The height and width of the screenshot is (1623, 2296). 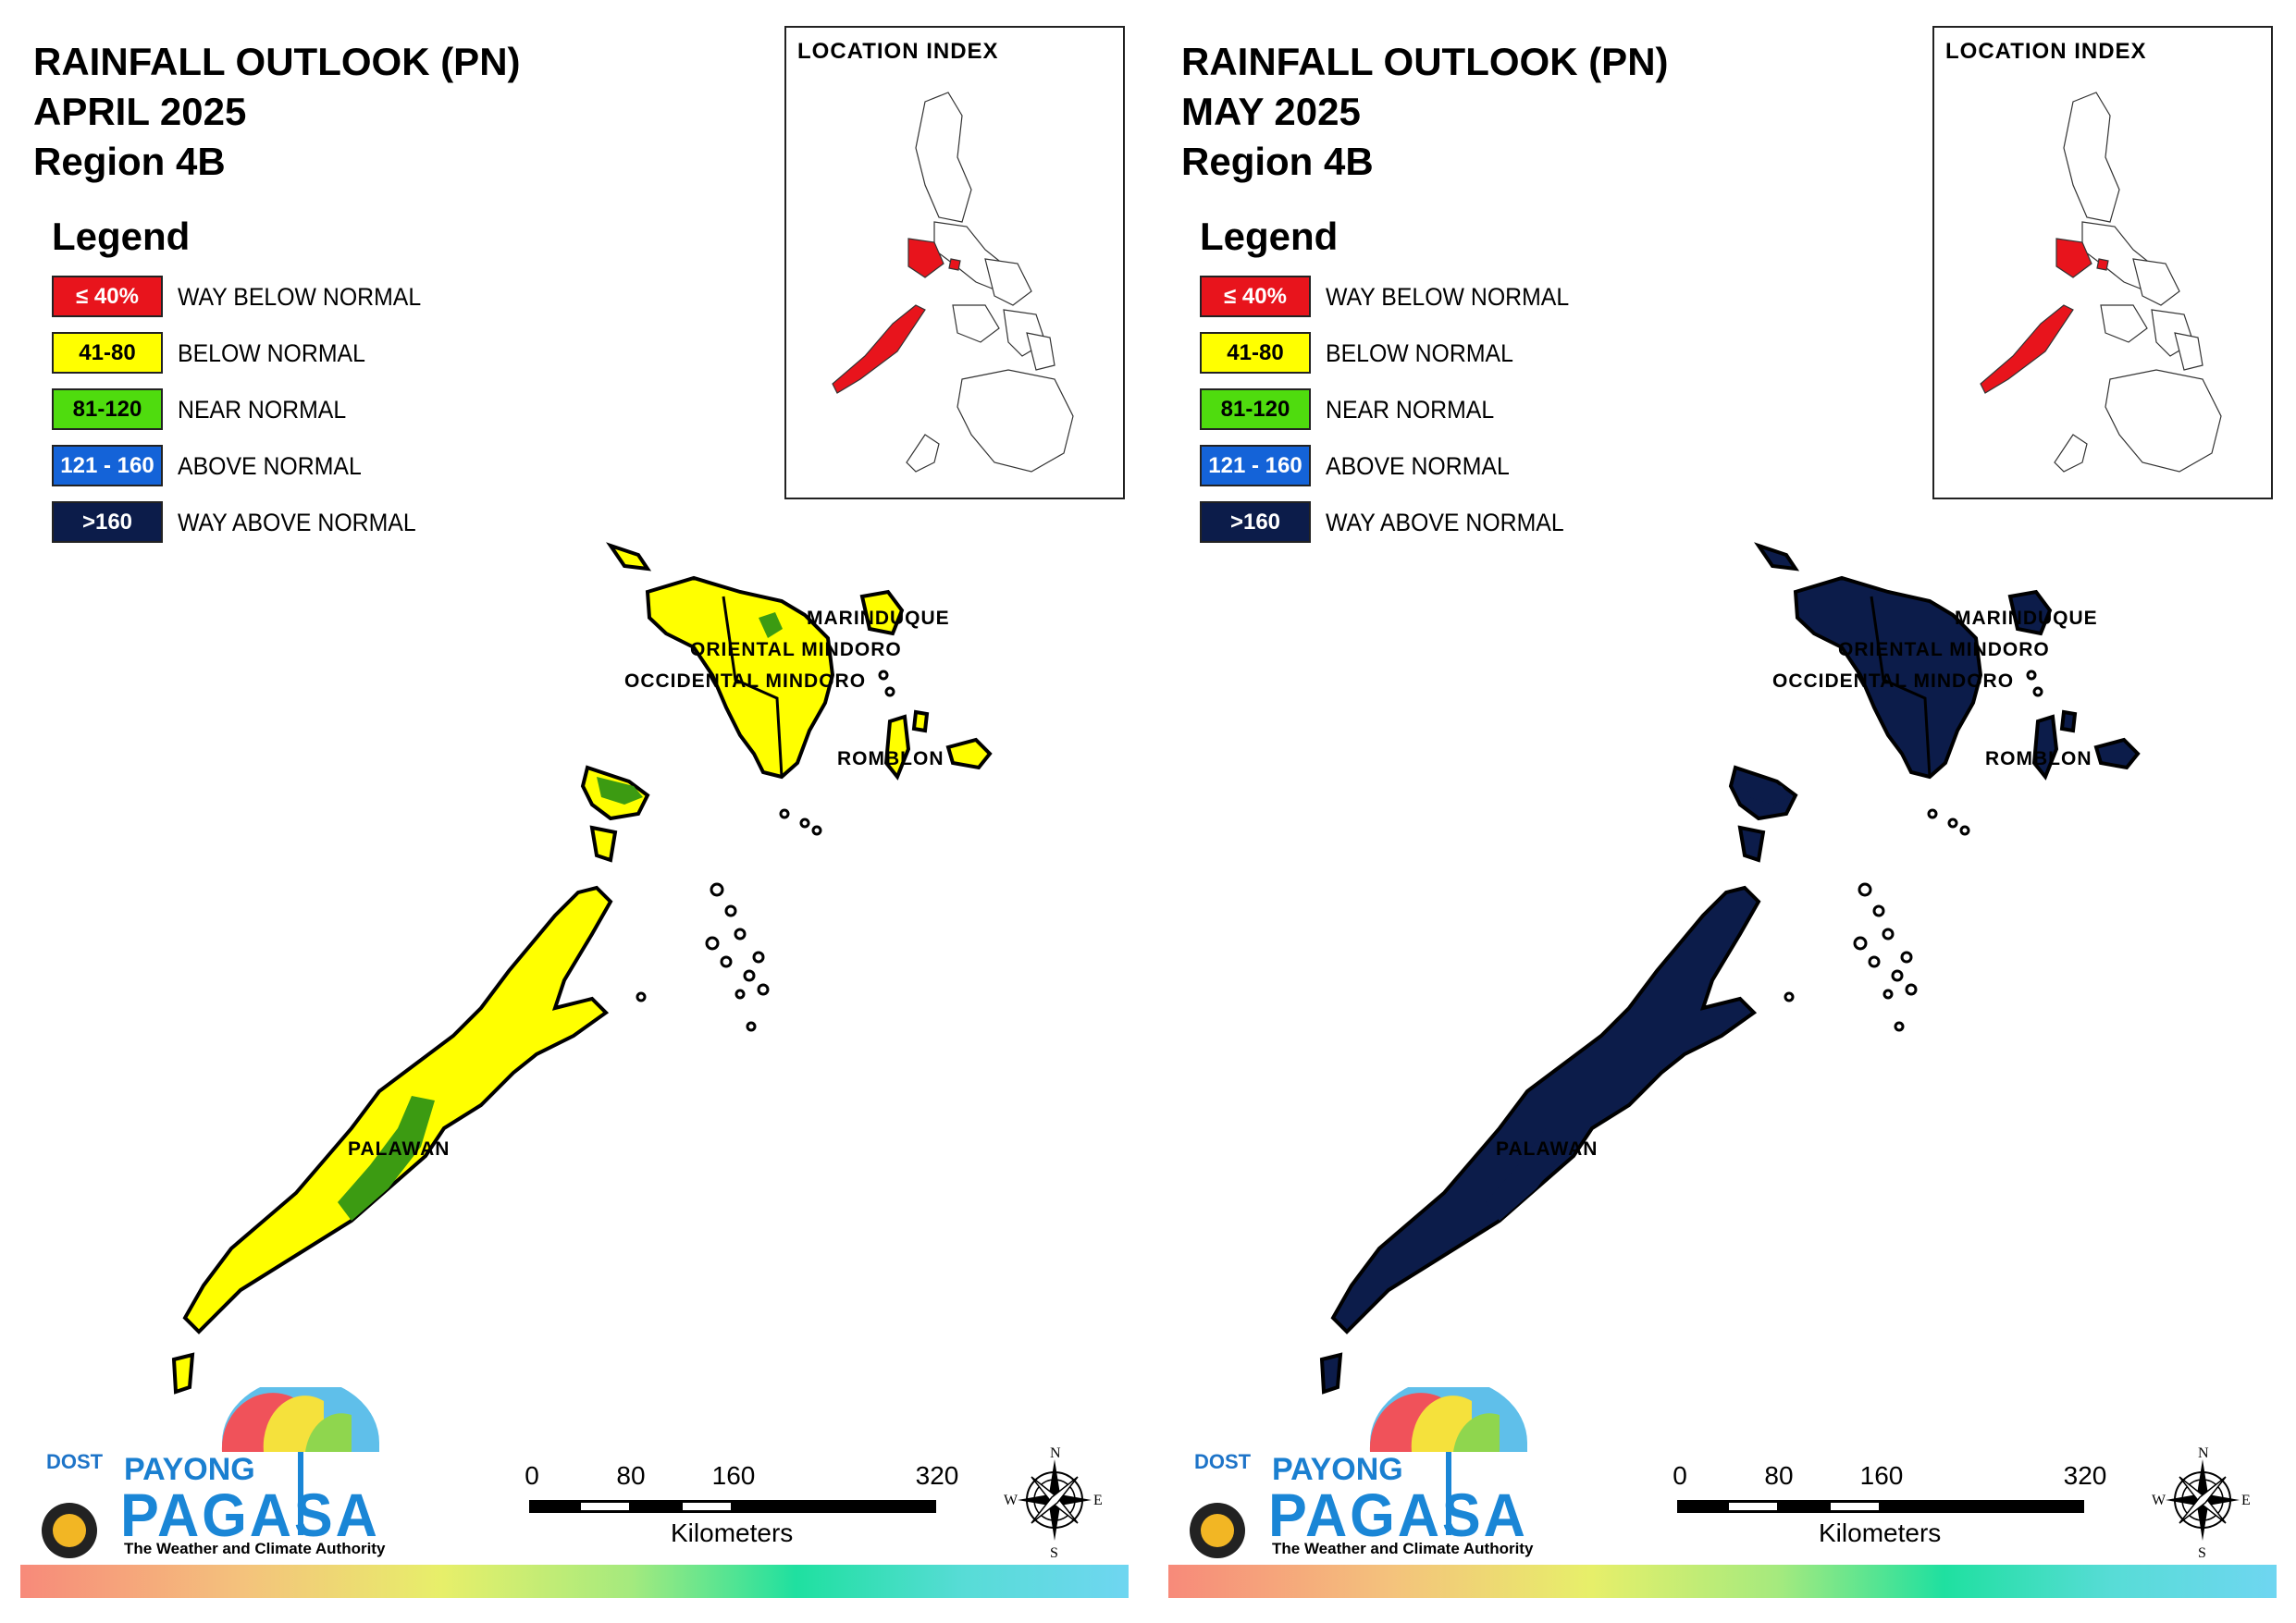 What do you see at coordinates (140, 111) in the screenshot?
I see `map-title-month: APRIL 2025` at bounding box center [140, 111].